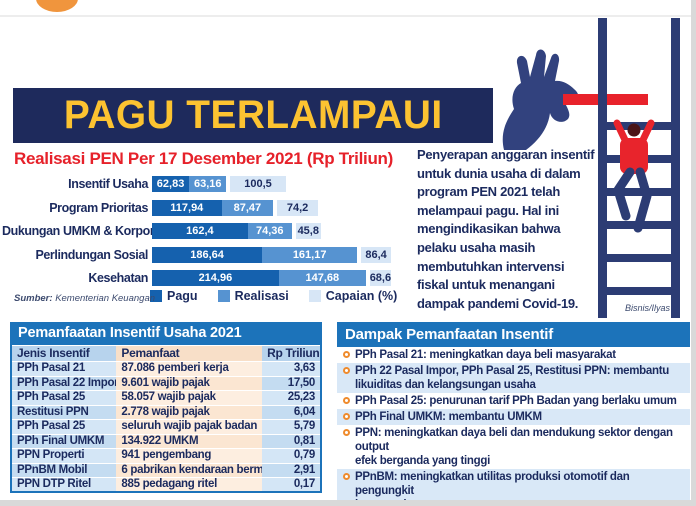 The height and width of the screenshot is (506, 696). Describe the element at coordinates (310, 254) in the screenshot. I see `bar-segment-realisasi: 161,17` at that location.